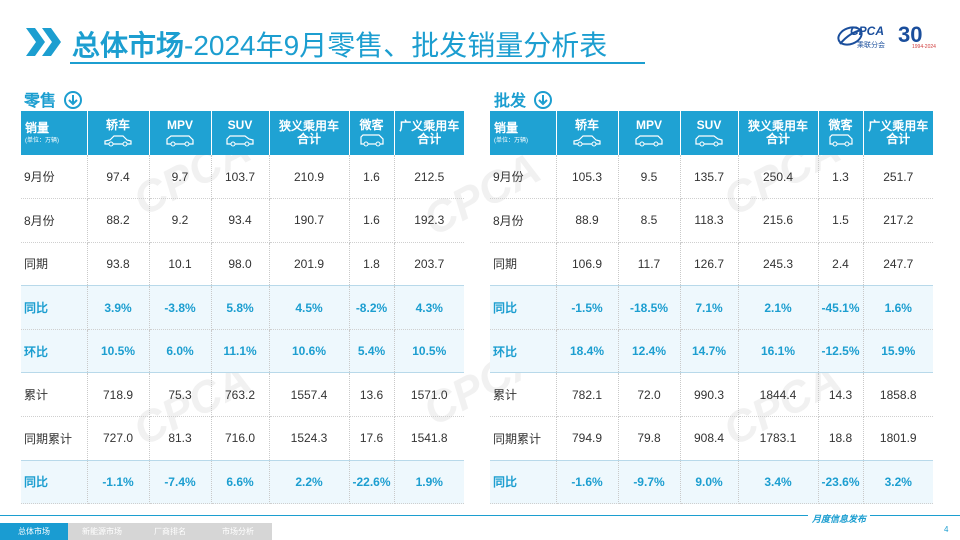 The image size is (960, 540). I want to click on cell-suv: 716.0, so click(240, 438).